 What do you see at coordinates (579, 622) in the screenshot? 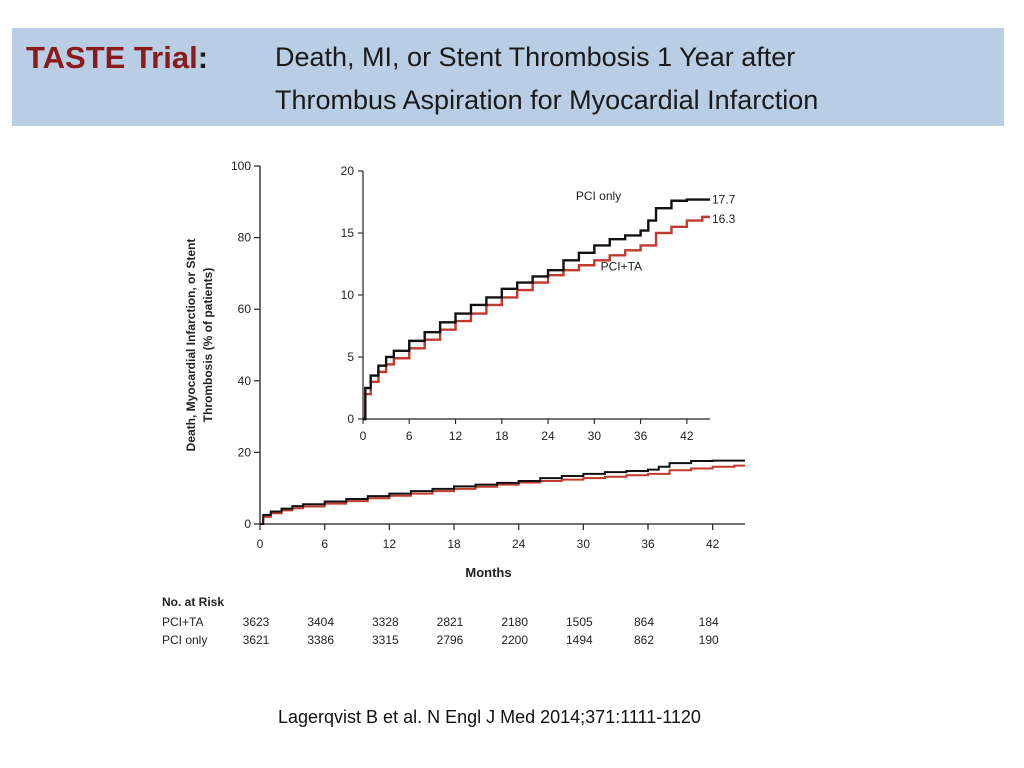
I see `at-risk-value: 1505` at bounding box center [579, 622].